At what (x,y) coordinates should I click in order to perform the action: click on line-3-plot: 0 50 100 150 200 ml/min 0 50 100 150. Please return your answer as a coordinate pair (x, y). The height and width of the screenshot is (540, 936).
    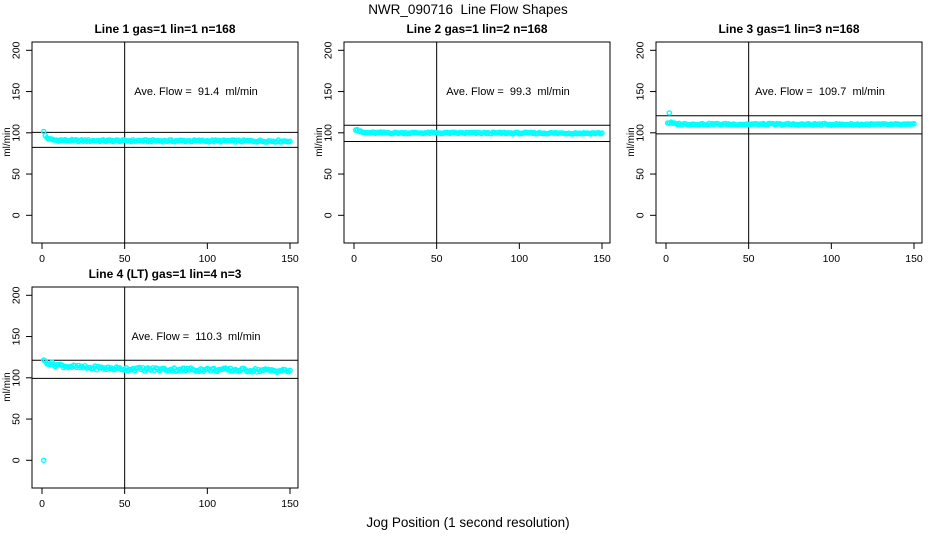
    Looking at the image, I should click on (774, 152).